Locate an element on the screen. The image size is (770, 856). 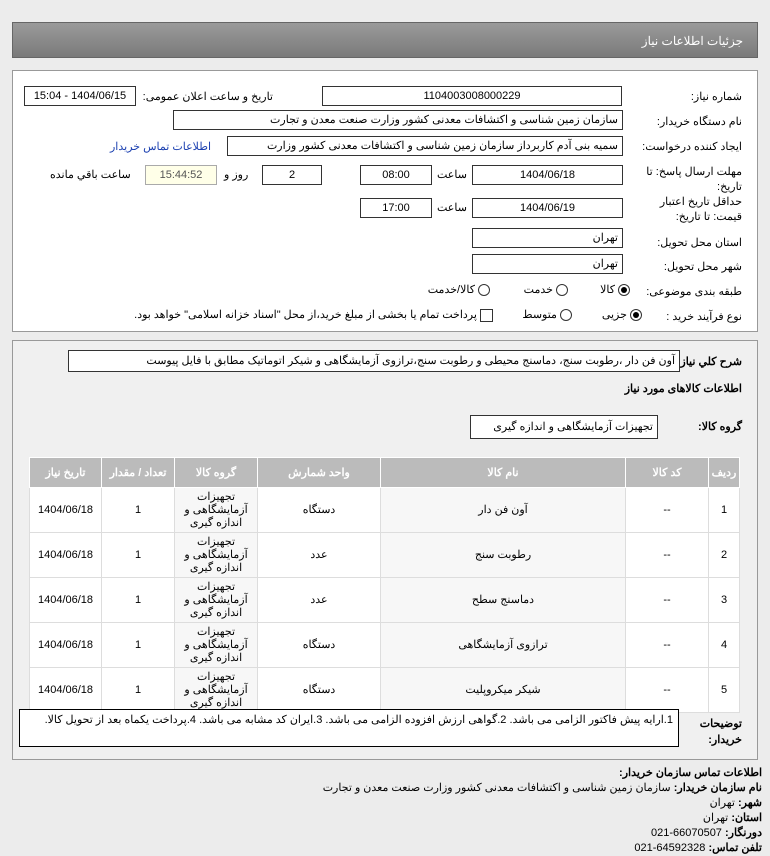
summary-label: شرح کلي نیاز: is located at coordinates (709, 362).